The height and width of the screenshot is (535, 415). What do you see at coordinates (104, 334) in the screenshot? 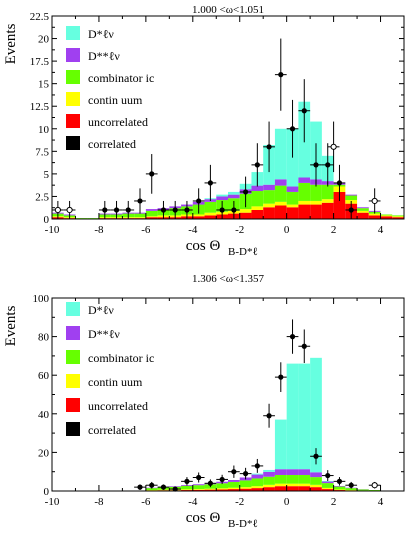
I see `legend-label: D**ℓν` at bounding box center [104, 334].